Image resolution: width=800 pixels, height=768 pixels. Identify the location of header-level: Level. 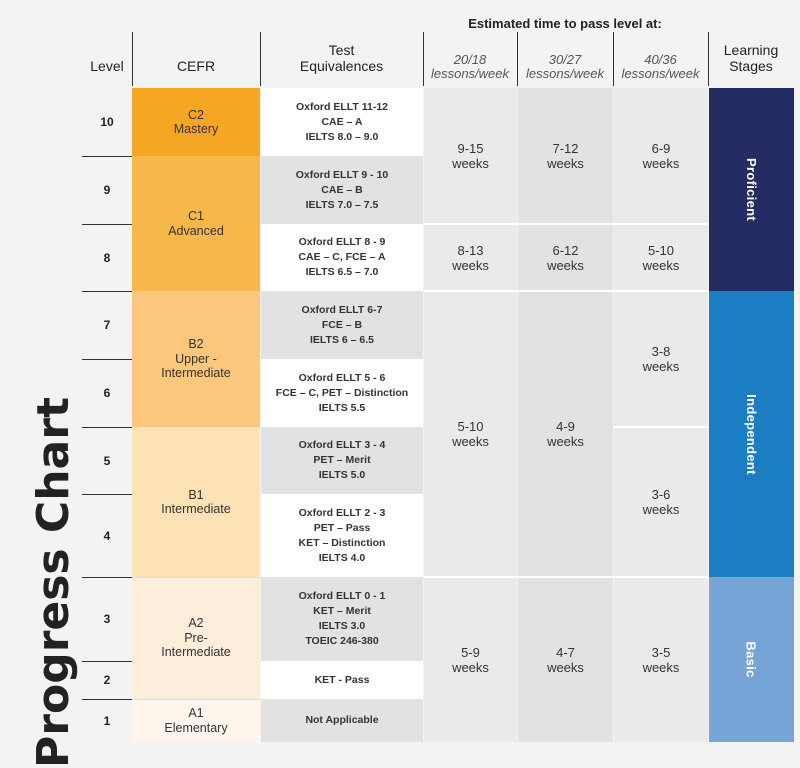
(107, 66).